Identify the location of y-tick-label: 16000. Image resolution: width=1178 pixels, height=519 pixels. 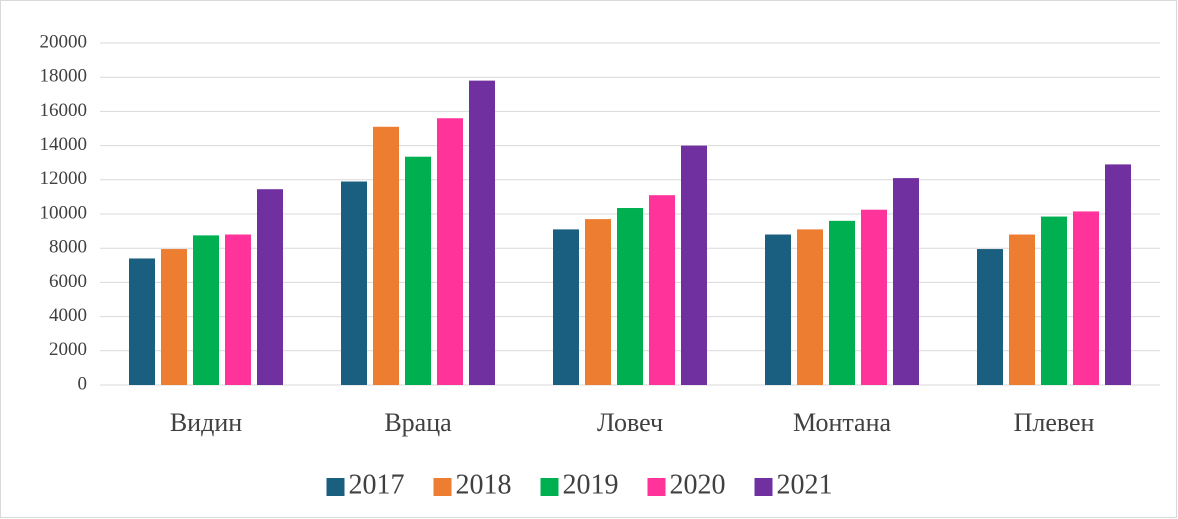
(64, 110).